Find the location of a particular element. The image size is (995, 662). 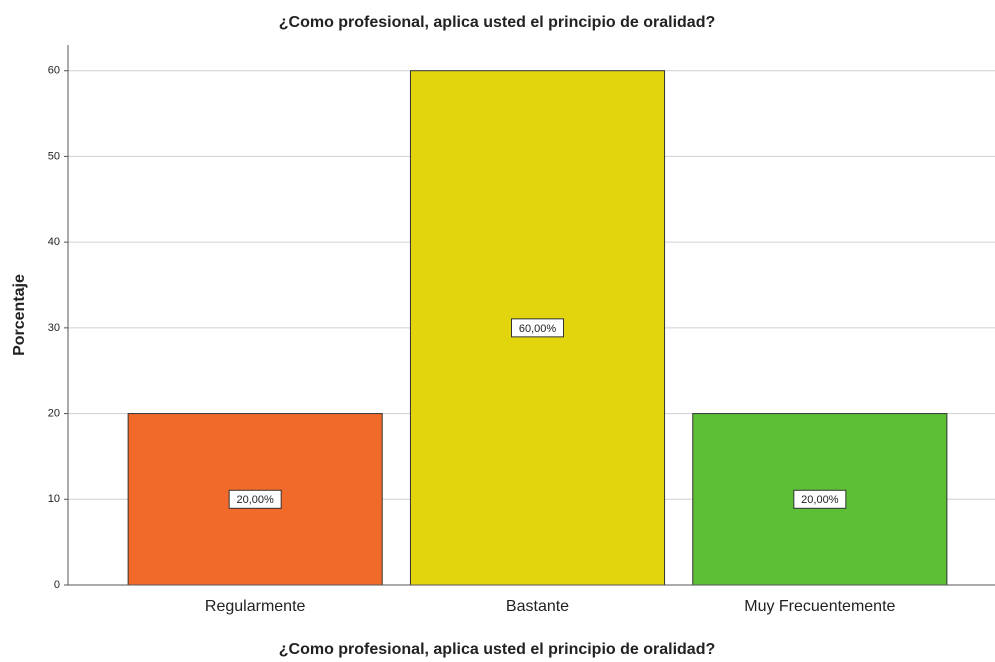

y-tick-label: 30 is located at coordinates (54, 328).